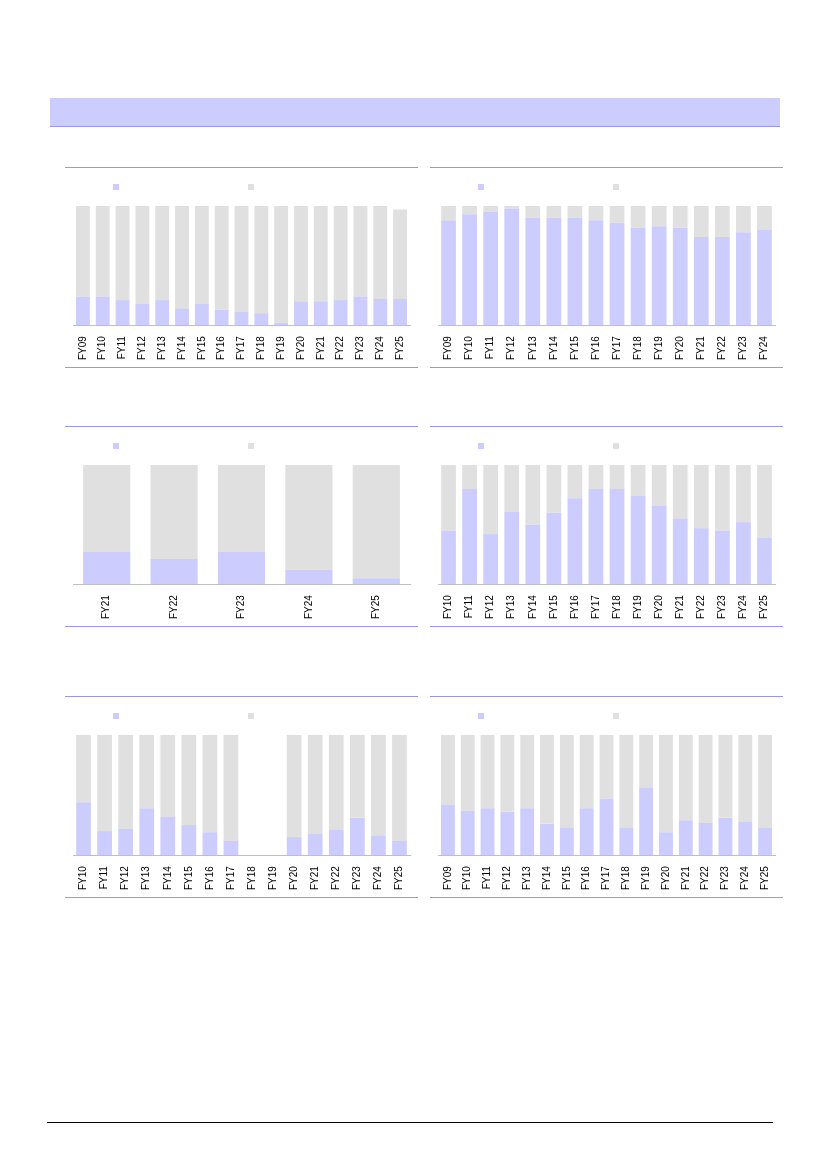 Image resolution: width=827 pixels, height=1169 pixels. Describe the element at coordinates (272, 877) in the screenshot. I see `x-tick-label: FY19` at that location.